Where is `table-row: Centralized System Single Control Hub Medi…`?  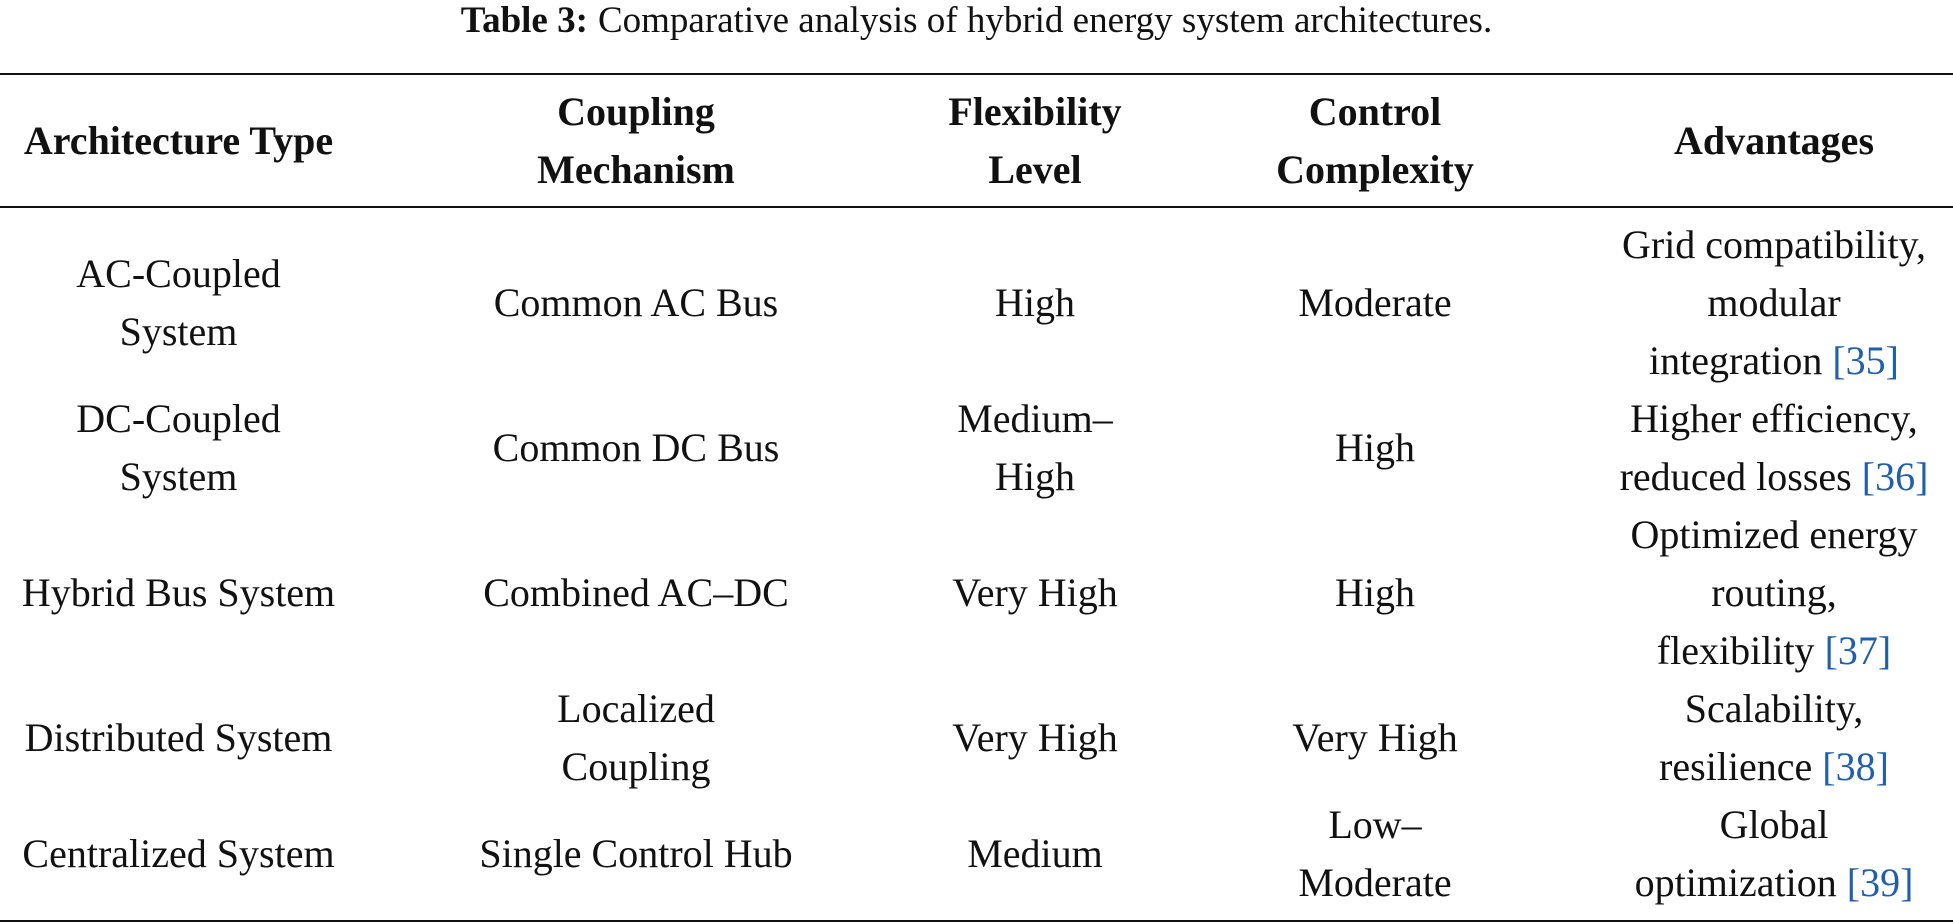 table-row: Centralized System Single Control Hub Medi… is located at coordinates (976, 858).